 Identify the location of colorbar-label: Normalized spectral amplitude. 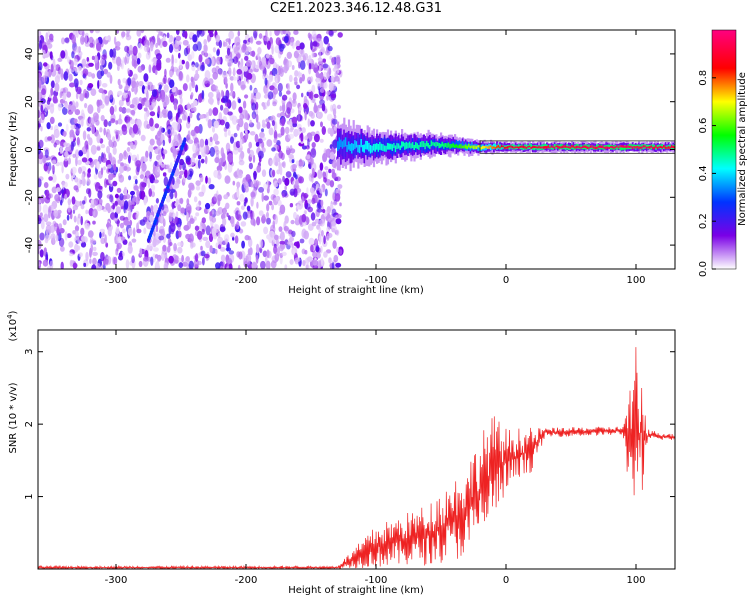
(742, 149).